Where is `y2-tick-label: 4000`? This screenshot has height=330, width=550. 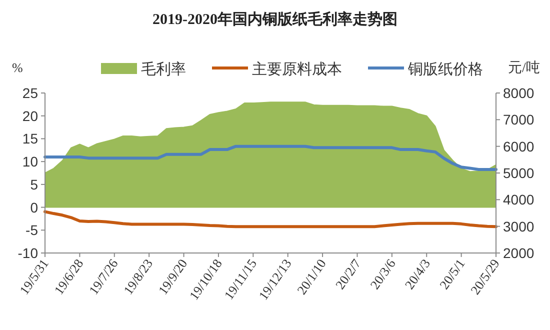
y2-tick-label: 4000 is located at coordinates (518, 200).